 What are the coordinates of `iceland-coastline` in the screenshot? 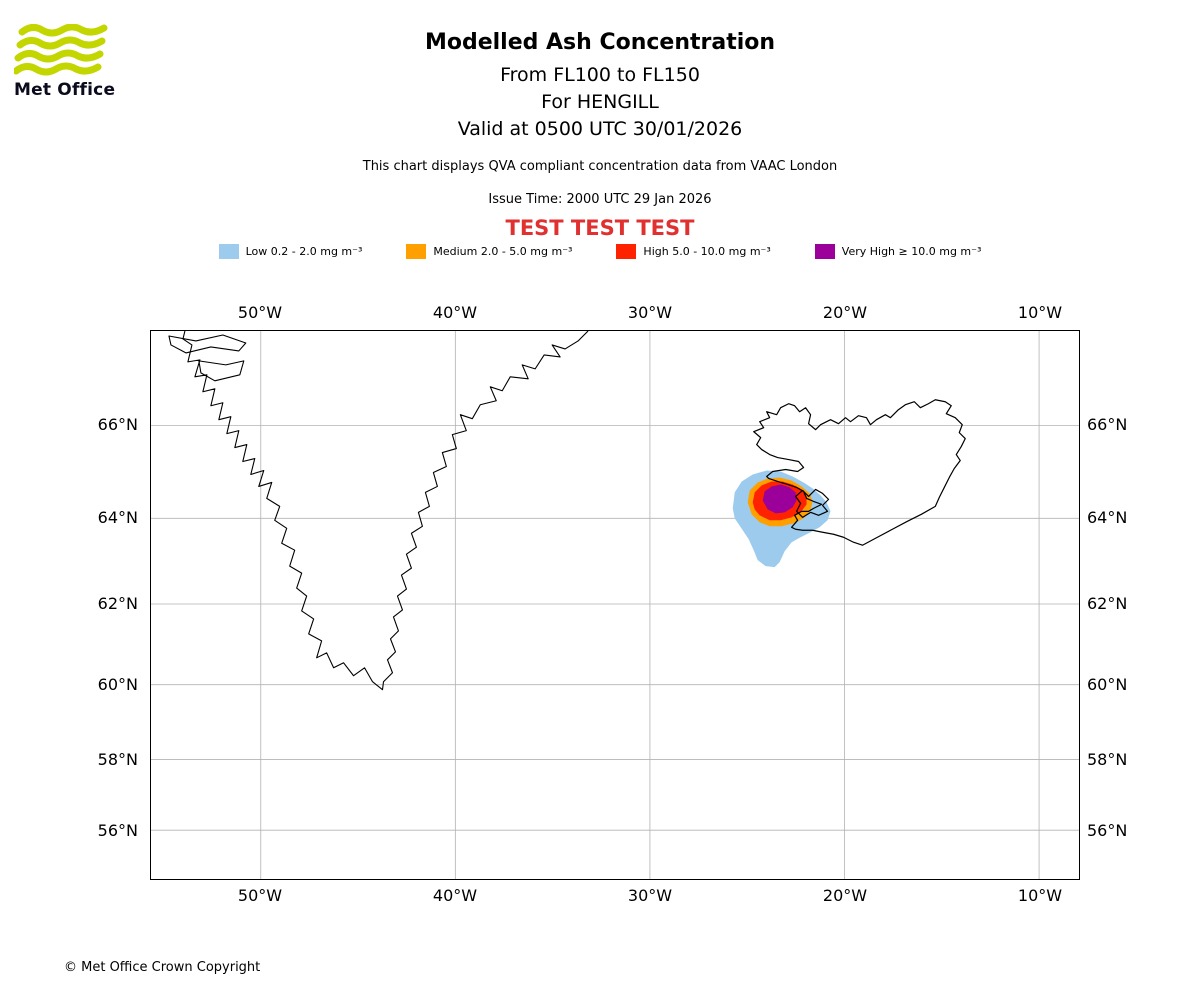 It's located at (859, 472).